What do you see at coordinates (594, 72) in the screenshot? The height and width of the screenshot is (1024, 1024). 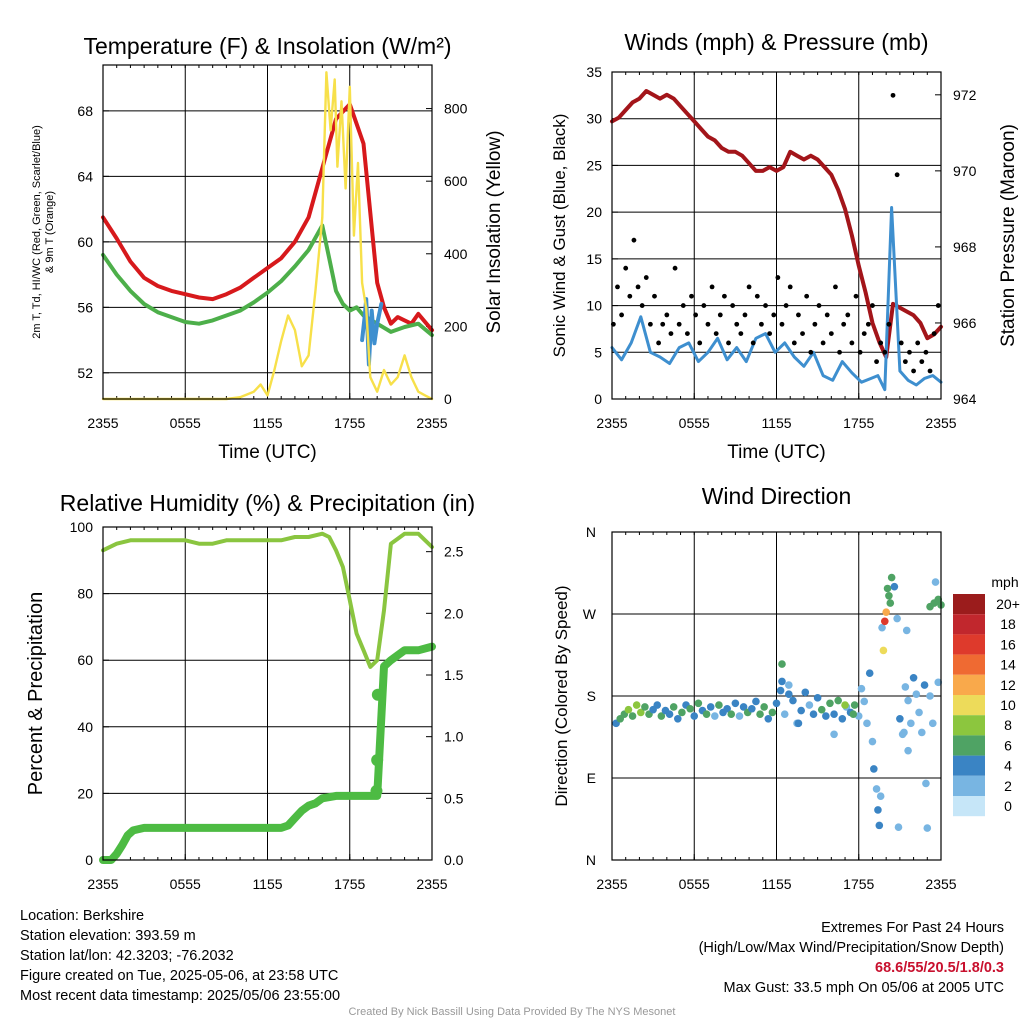 I see `wind-ytick-left-label: 35` at bounding box center [594, 72].